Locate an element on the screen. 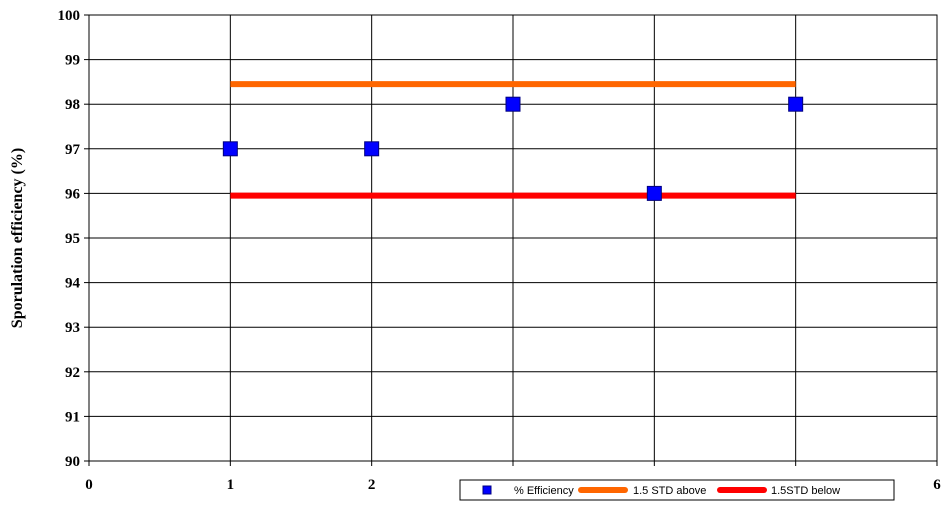 The height and width of the screenshot is (529, 944). y-tick-label: 95 is located at coordinates (72, 239).